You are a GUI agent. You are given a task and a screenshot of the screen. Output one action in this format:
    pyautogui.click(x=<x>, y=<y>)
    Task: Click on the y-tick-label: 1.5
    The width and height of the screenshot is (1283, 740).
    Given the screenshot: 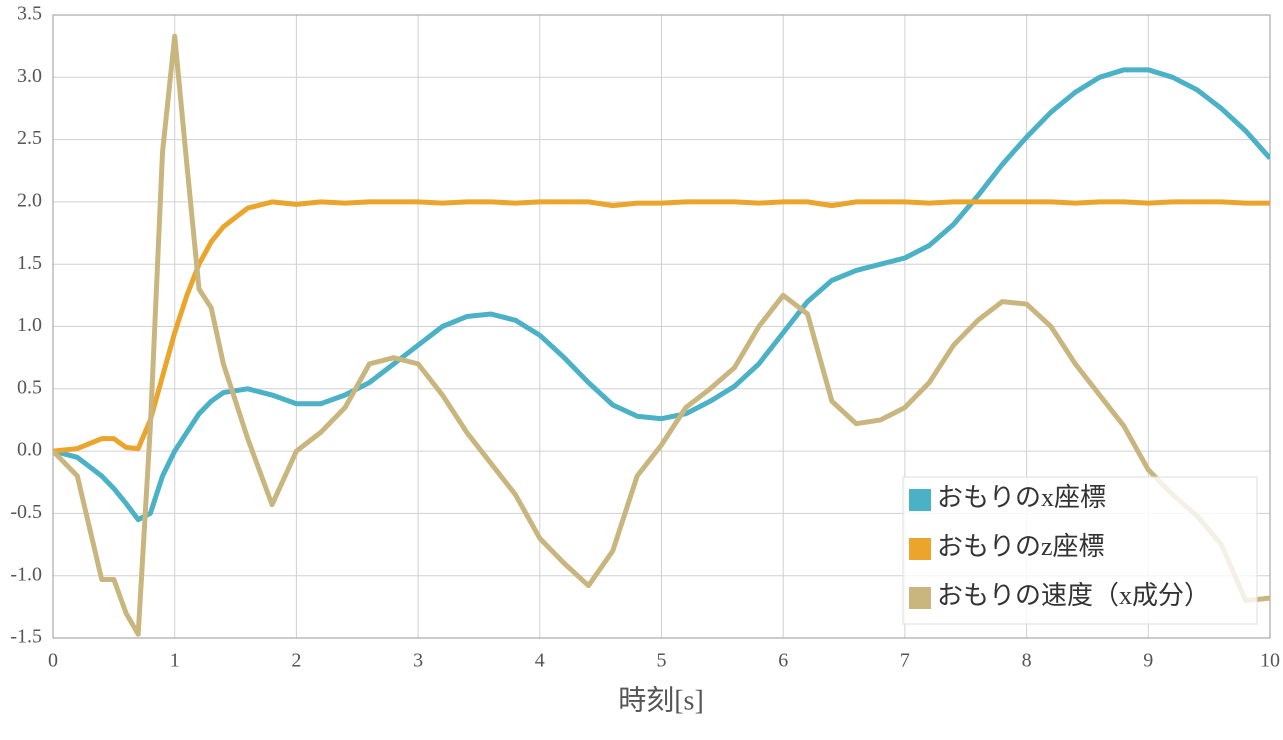 What is the action you would take?
    pyautogui.click(x=29, y=263)
    